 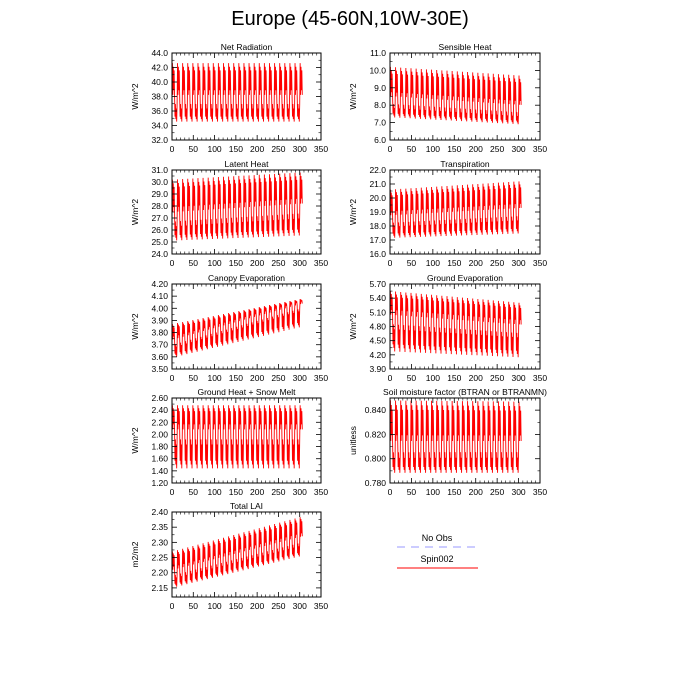 I want to click on y-tick-label: 2.20, so click(x=159, y=573).